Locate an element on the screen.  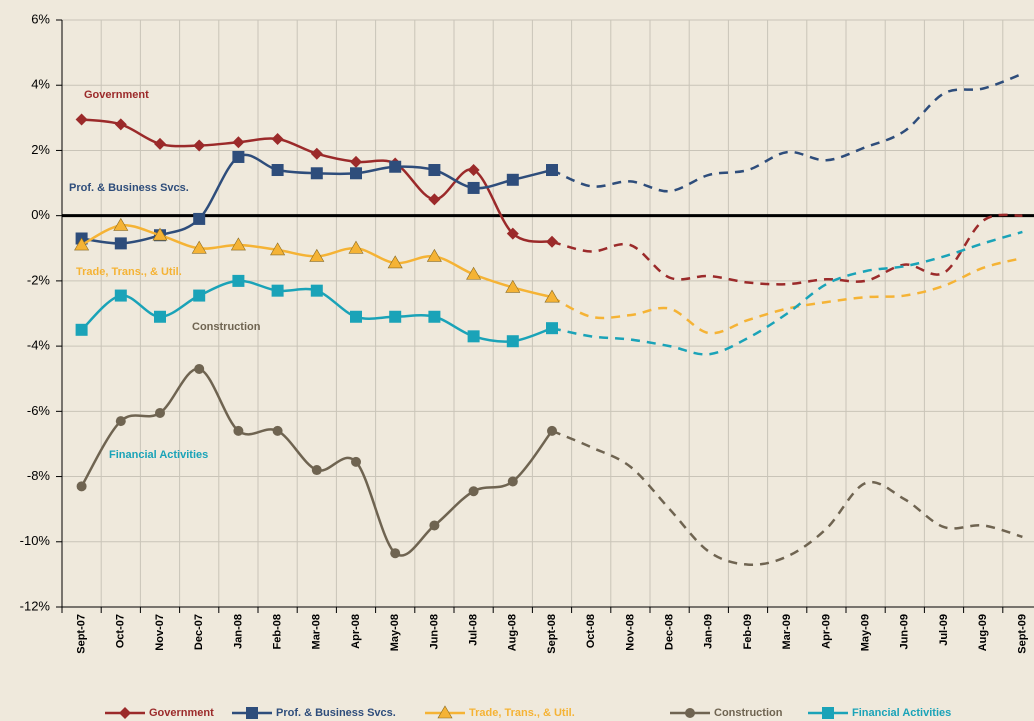
legend-item: Prof. & Business Svcs. is located at coordinates (314, 713).